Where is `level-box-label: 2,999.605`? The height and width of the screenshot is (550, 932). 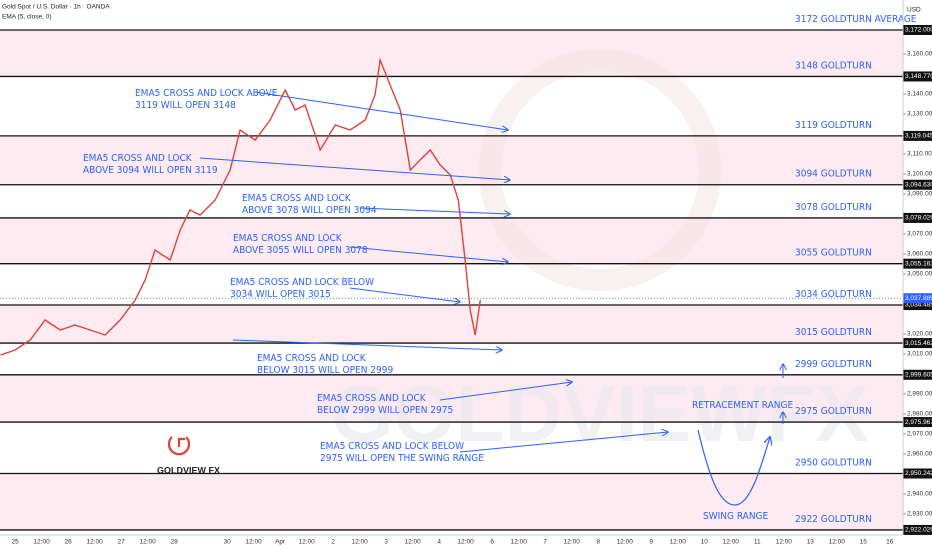
level-box-label: 2,999.605 is located at coordinates (918, 375).